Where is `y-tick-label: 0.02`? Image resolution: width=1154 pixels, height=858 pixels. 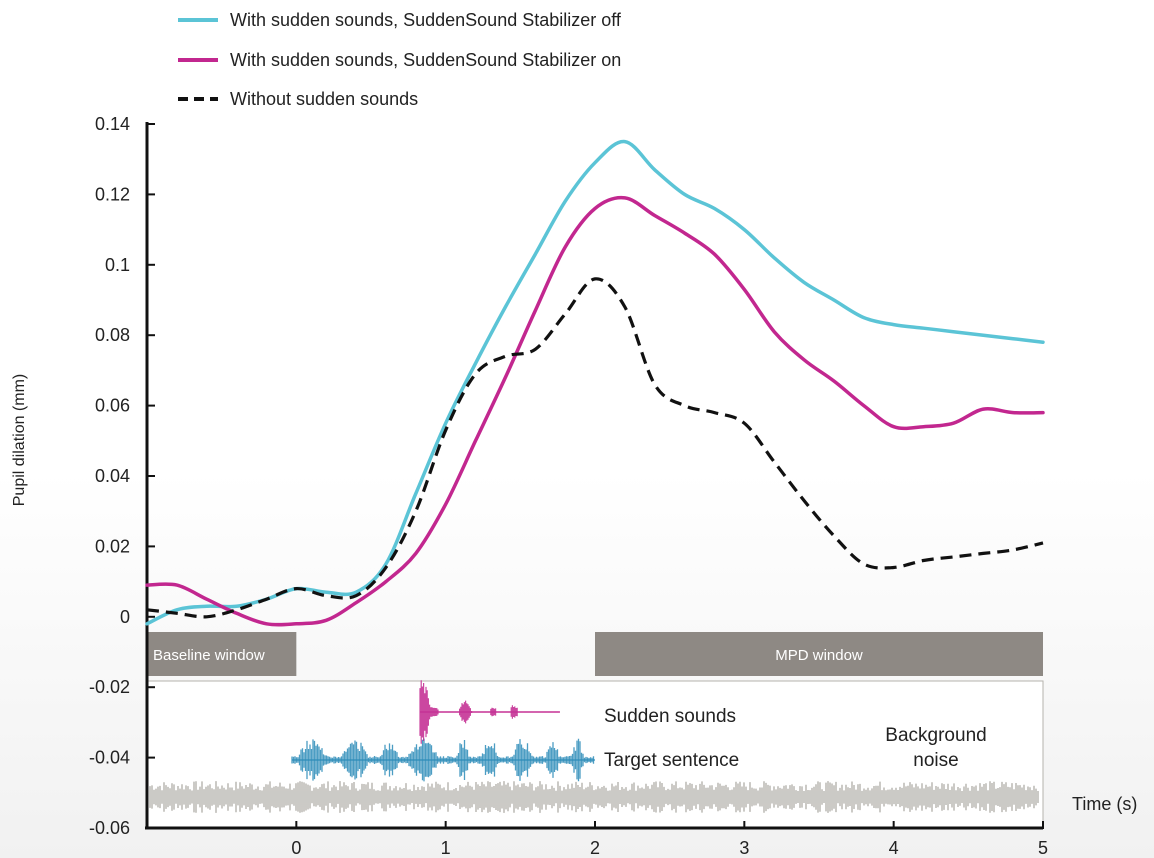 y-tick-label: 0.02 is located at coordinates (112, 546).